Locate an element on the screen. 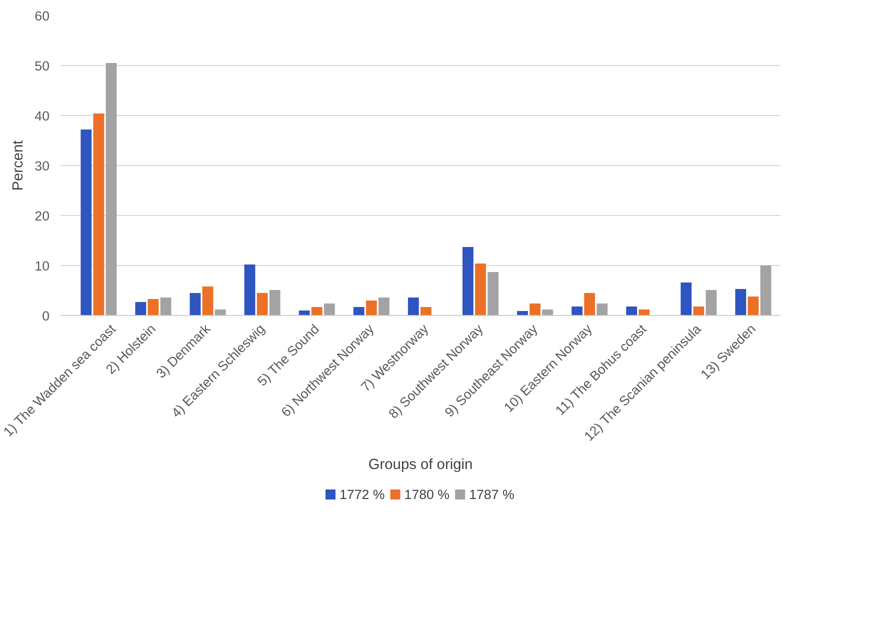 Image resolution: width=878 pixels, height=637 pixels. y-tick-label: 0 is located at coordinates (46, 316).